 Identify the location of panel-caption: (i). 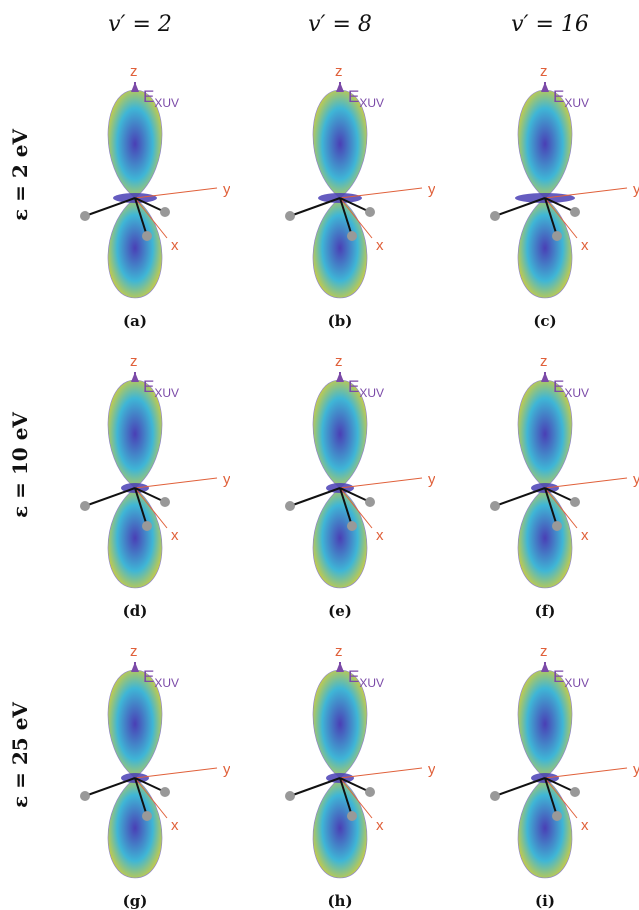
(545, 901).